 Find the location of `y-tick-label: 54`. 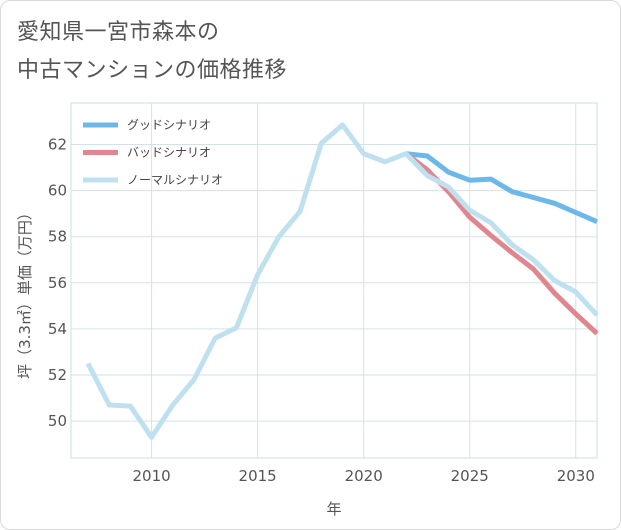

y-tick-label: 54 is located at coordinates (57, 329).